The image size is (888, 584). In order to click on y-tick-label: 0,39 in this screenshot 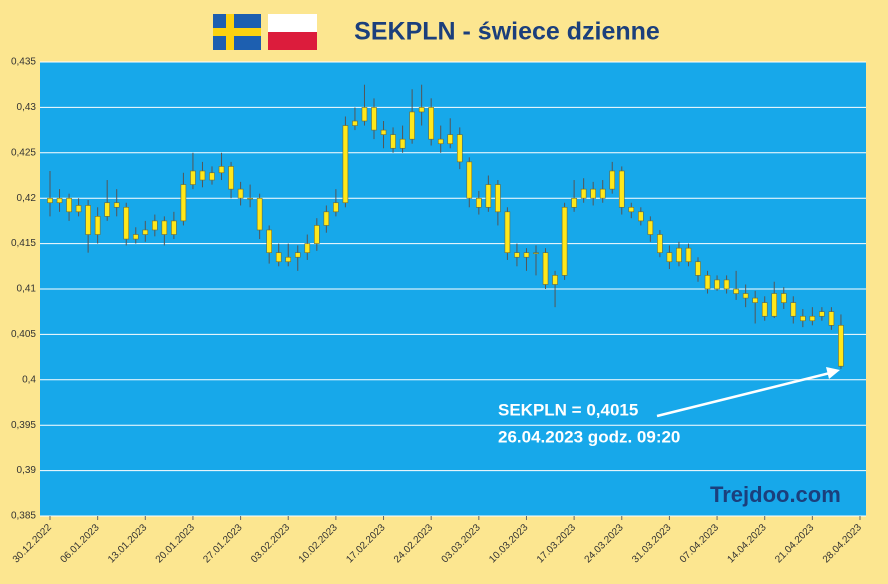, I will do `click(27, 470)`.